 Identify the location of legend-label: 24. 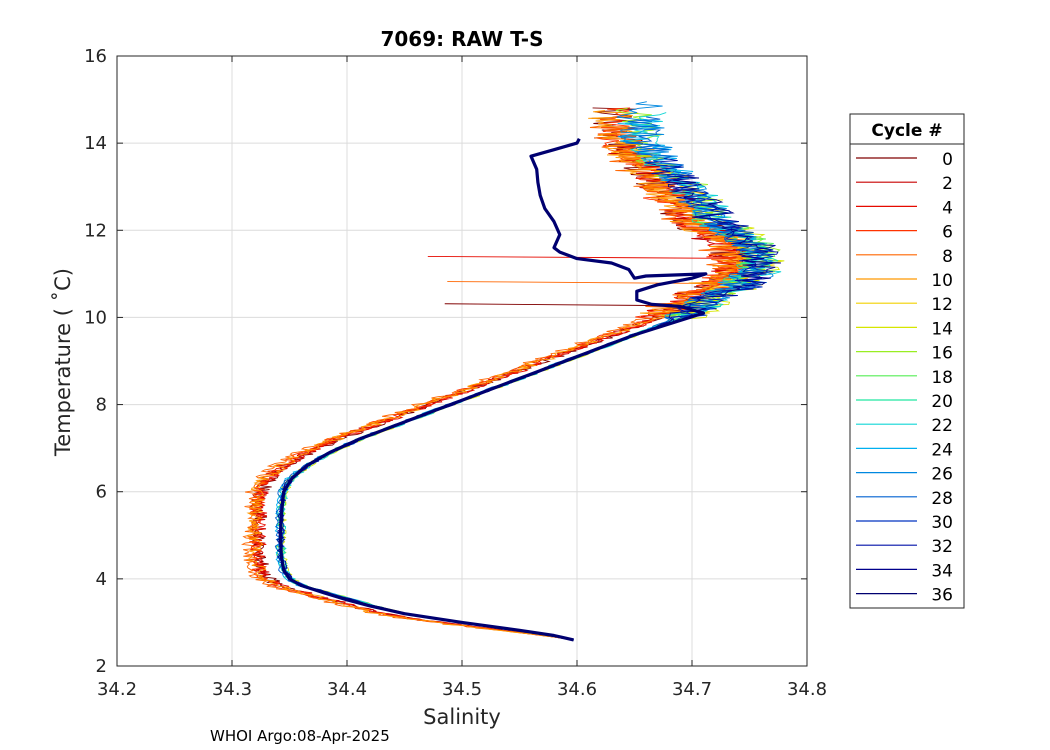
(942, 450).